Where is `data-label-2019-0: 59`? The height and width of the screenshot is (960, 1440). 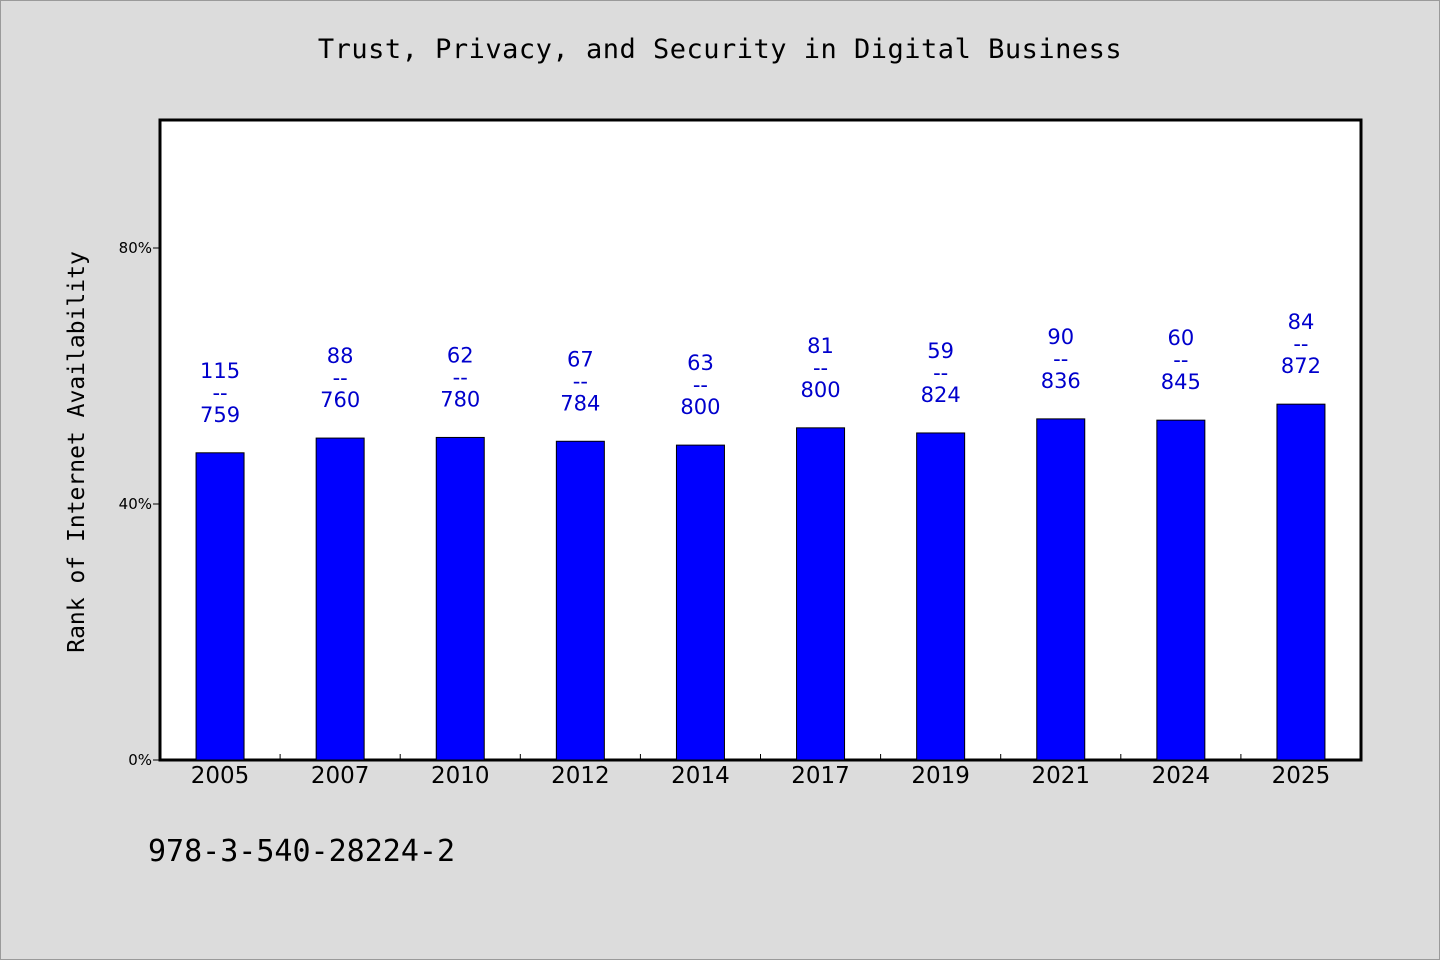 data-label-2019-0: 59 is located at coordinates (940, 351).